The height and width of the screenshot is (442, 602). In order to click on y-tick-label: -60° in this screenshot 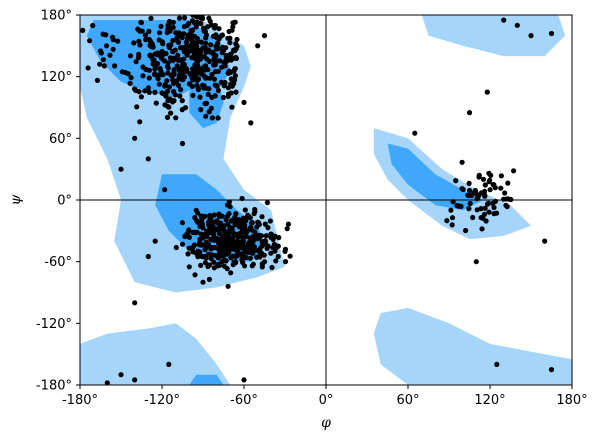, I will do `click(58, 262)`.